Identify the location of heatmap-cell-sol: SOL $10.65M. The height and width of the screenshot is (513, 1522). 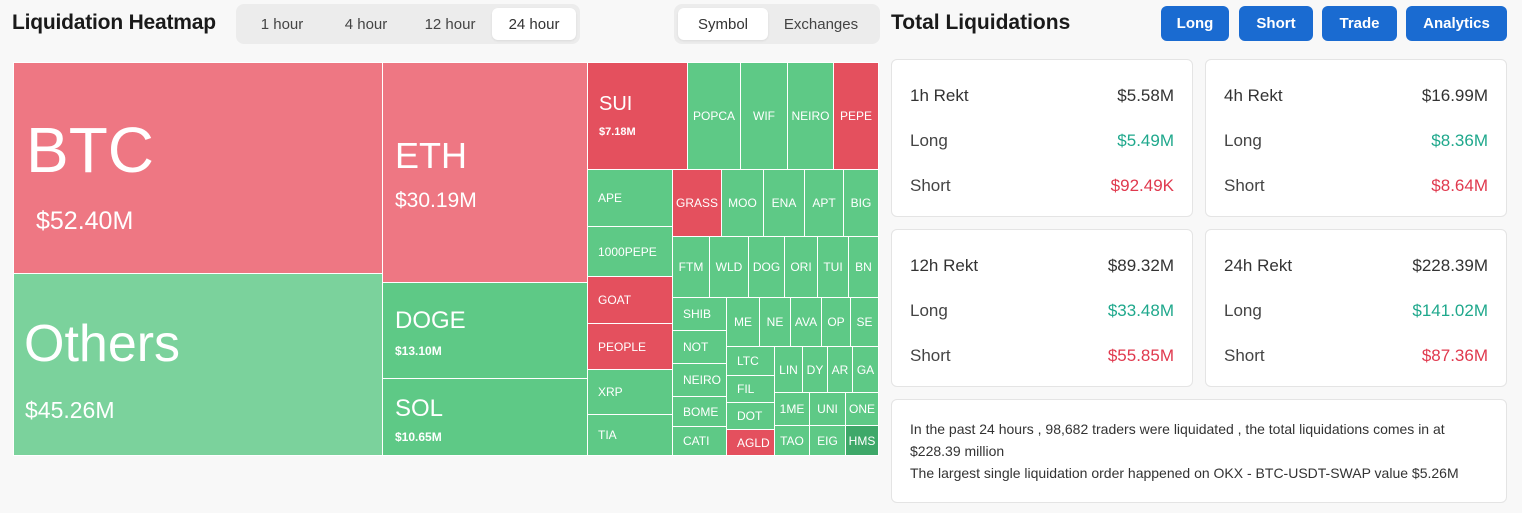
(485, 417).